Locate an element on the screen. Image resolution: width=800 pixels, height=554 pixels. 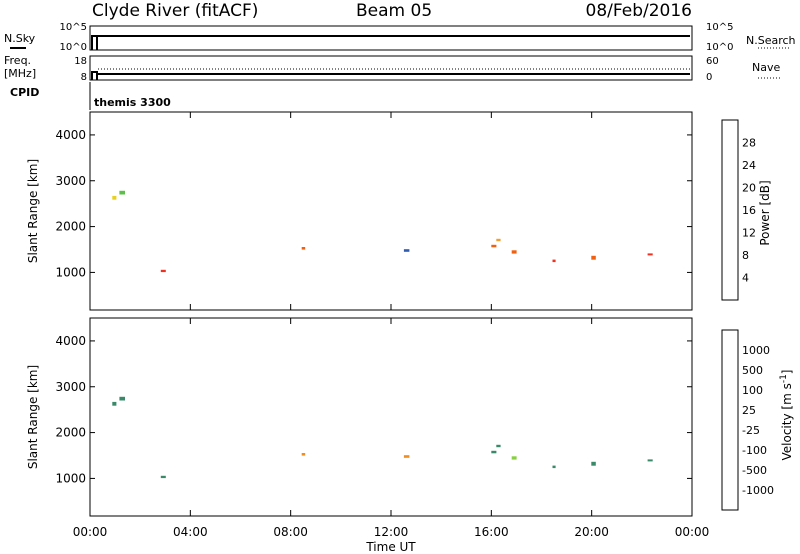
cpid-label: CPID is located at coordinates (24, 92).